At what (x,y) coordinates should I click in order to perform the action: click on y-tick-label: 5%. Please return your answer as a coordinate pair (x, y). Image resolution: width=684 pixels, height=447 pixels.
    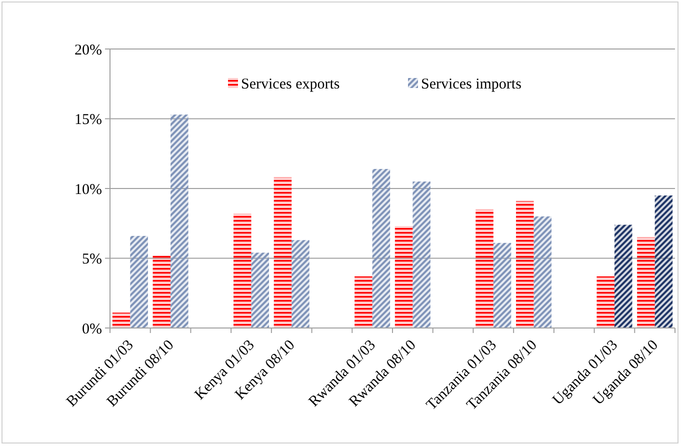
    Looking at the image, I should click on (92, 260).